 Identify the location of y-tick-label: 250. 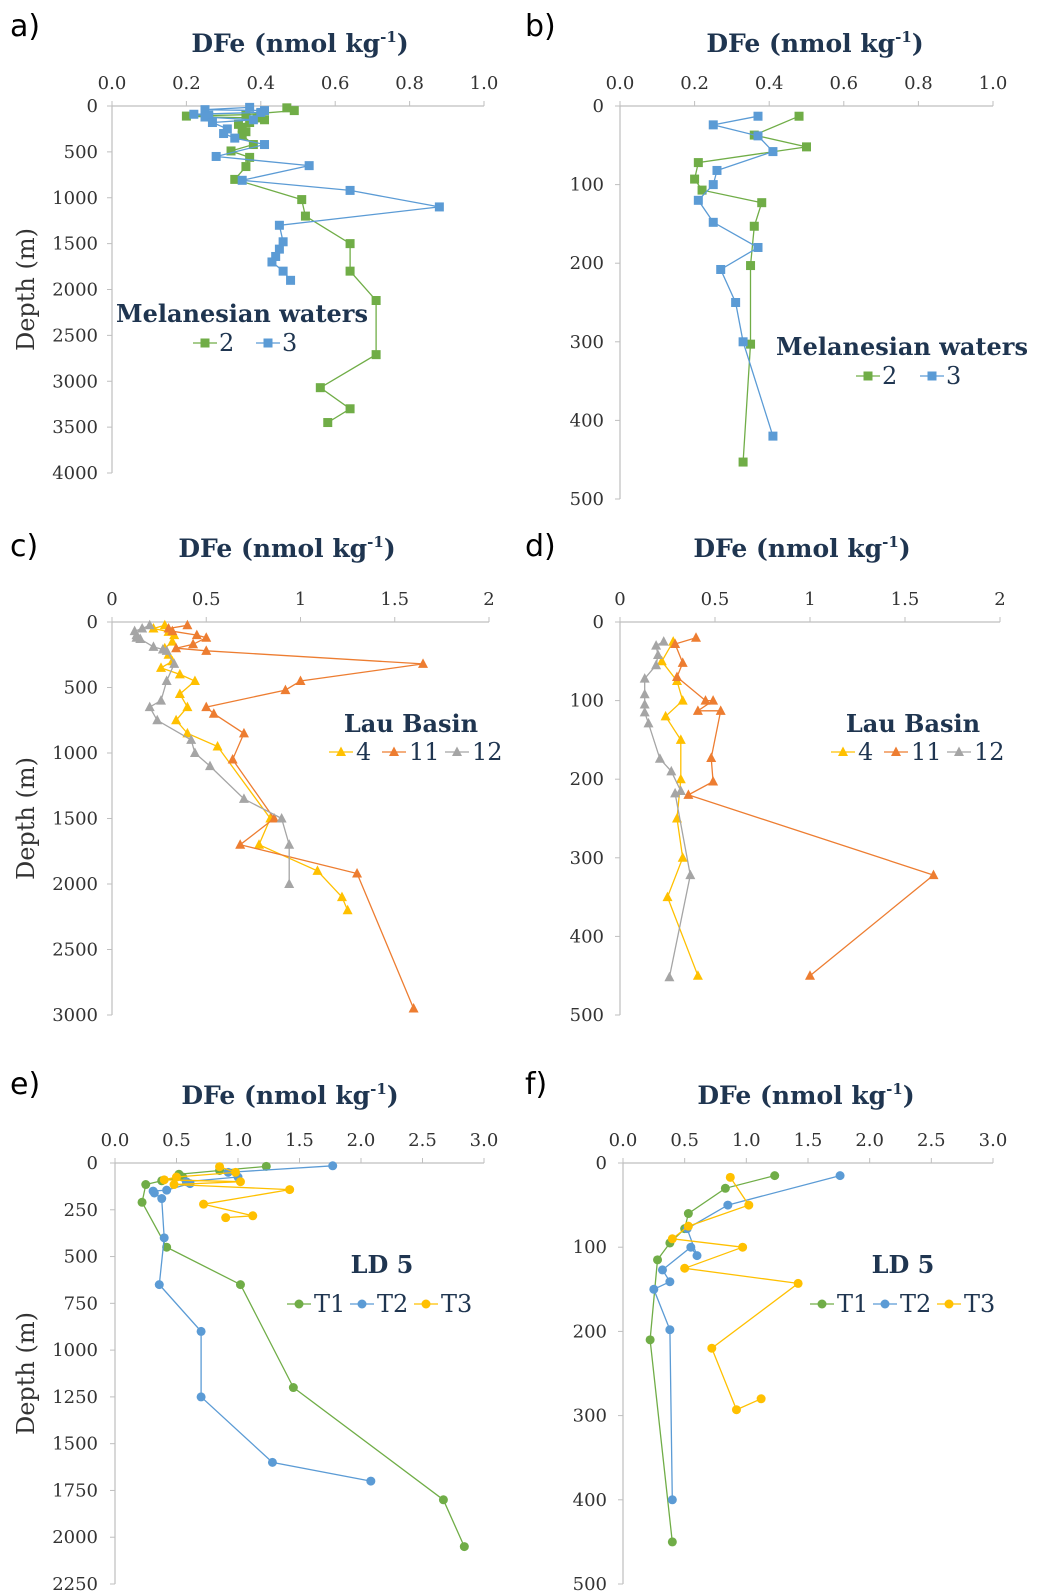
(81, 1210).